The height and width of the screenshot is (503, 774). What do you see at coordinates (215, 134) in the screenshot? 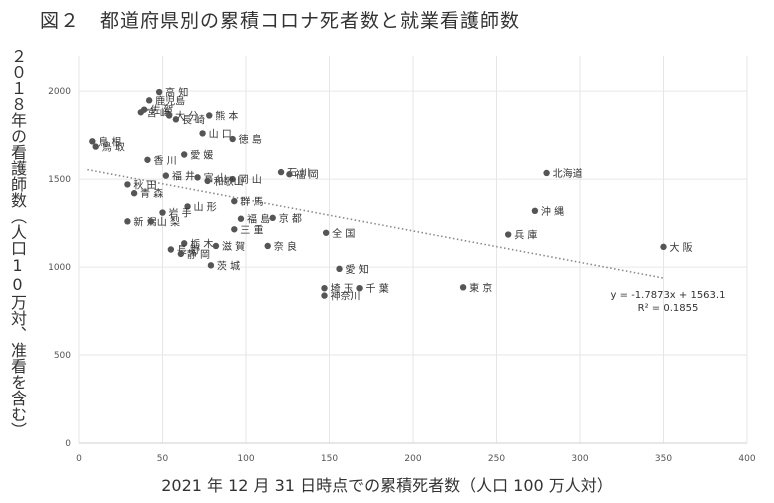
I see `data-point: 山 口` at bounding box center [215, 134].